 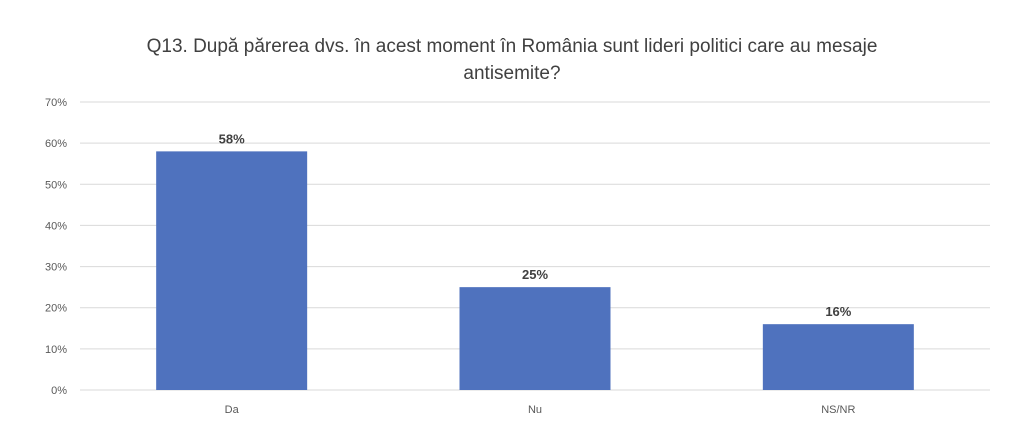 What do you see at coordinates (838, 311) in the screenshot?
I see `data-label: 16%` at bounding box center [838, 311].